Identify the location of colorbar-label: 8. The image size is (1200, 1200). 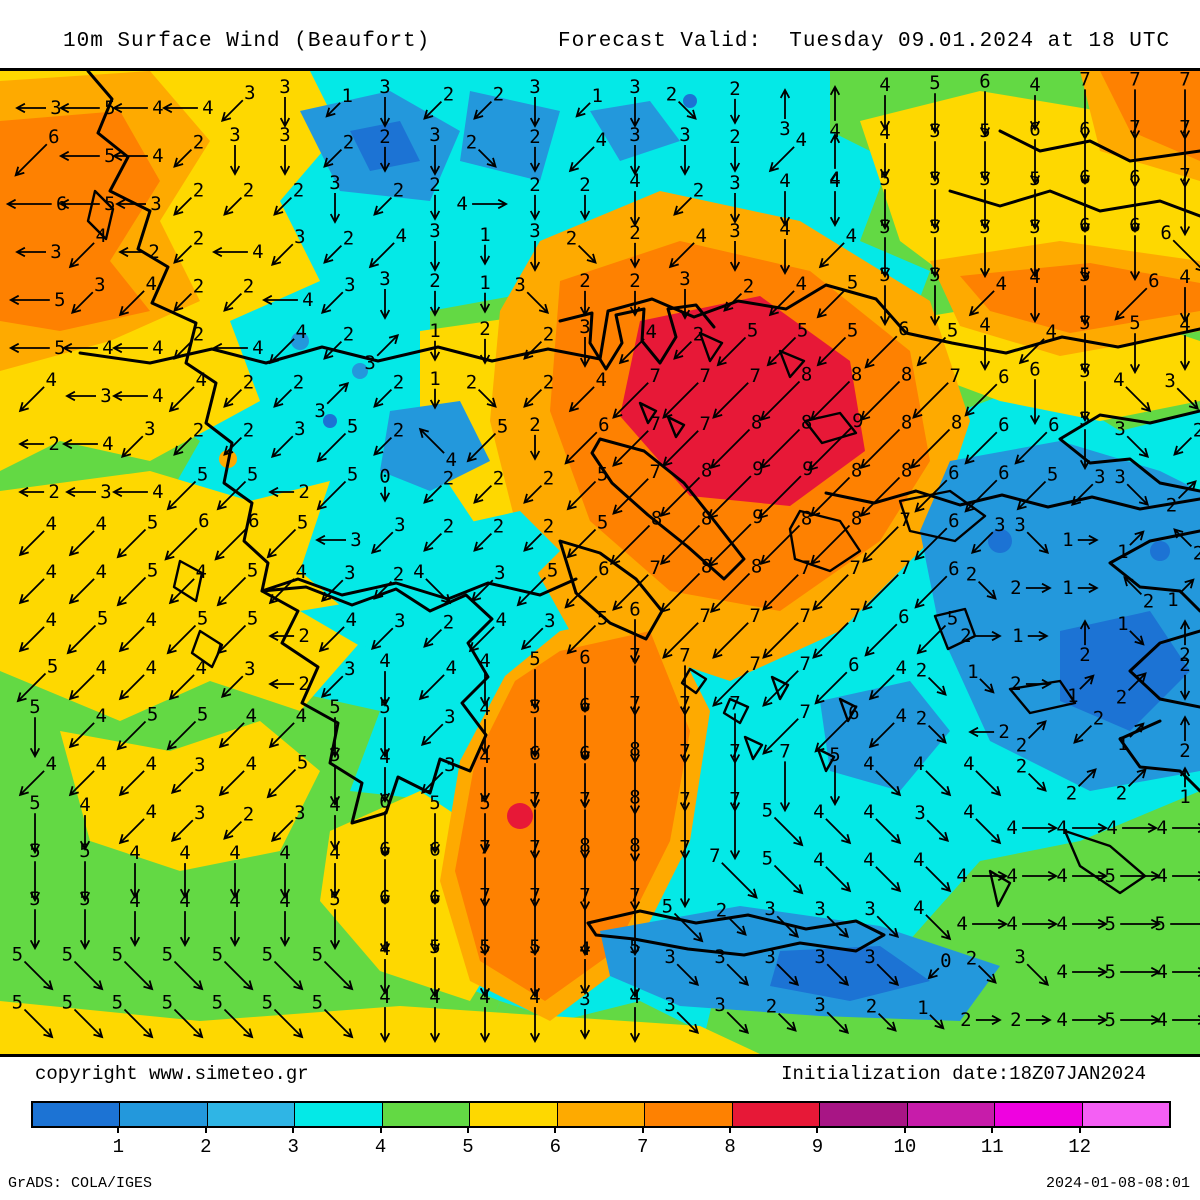
(730, 1147).